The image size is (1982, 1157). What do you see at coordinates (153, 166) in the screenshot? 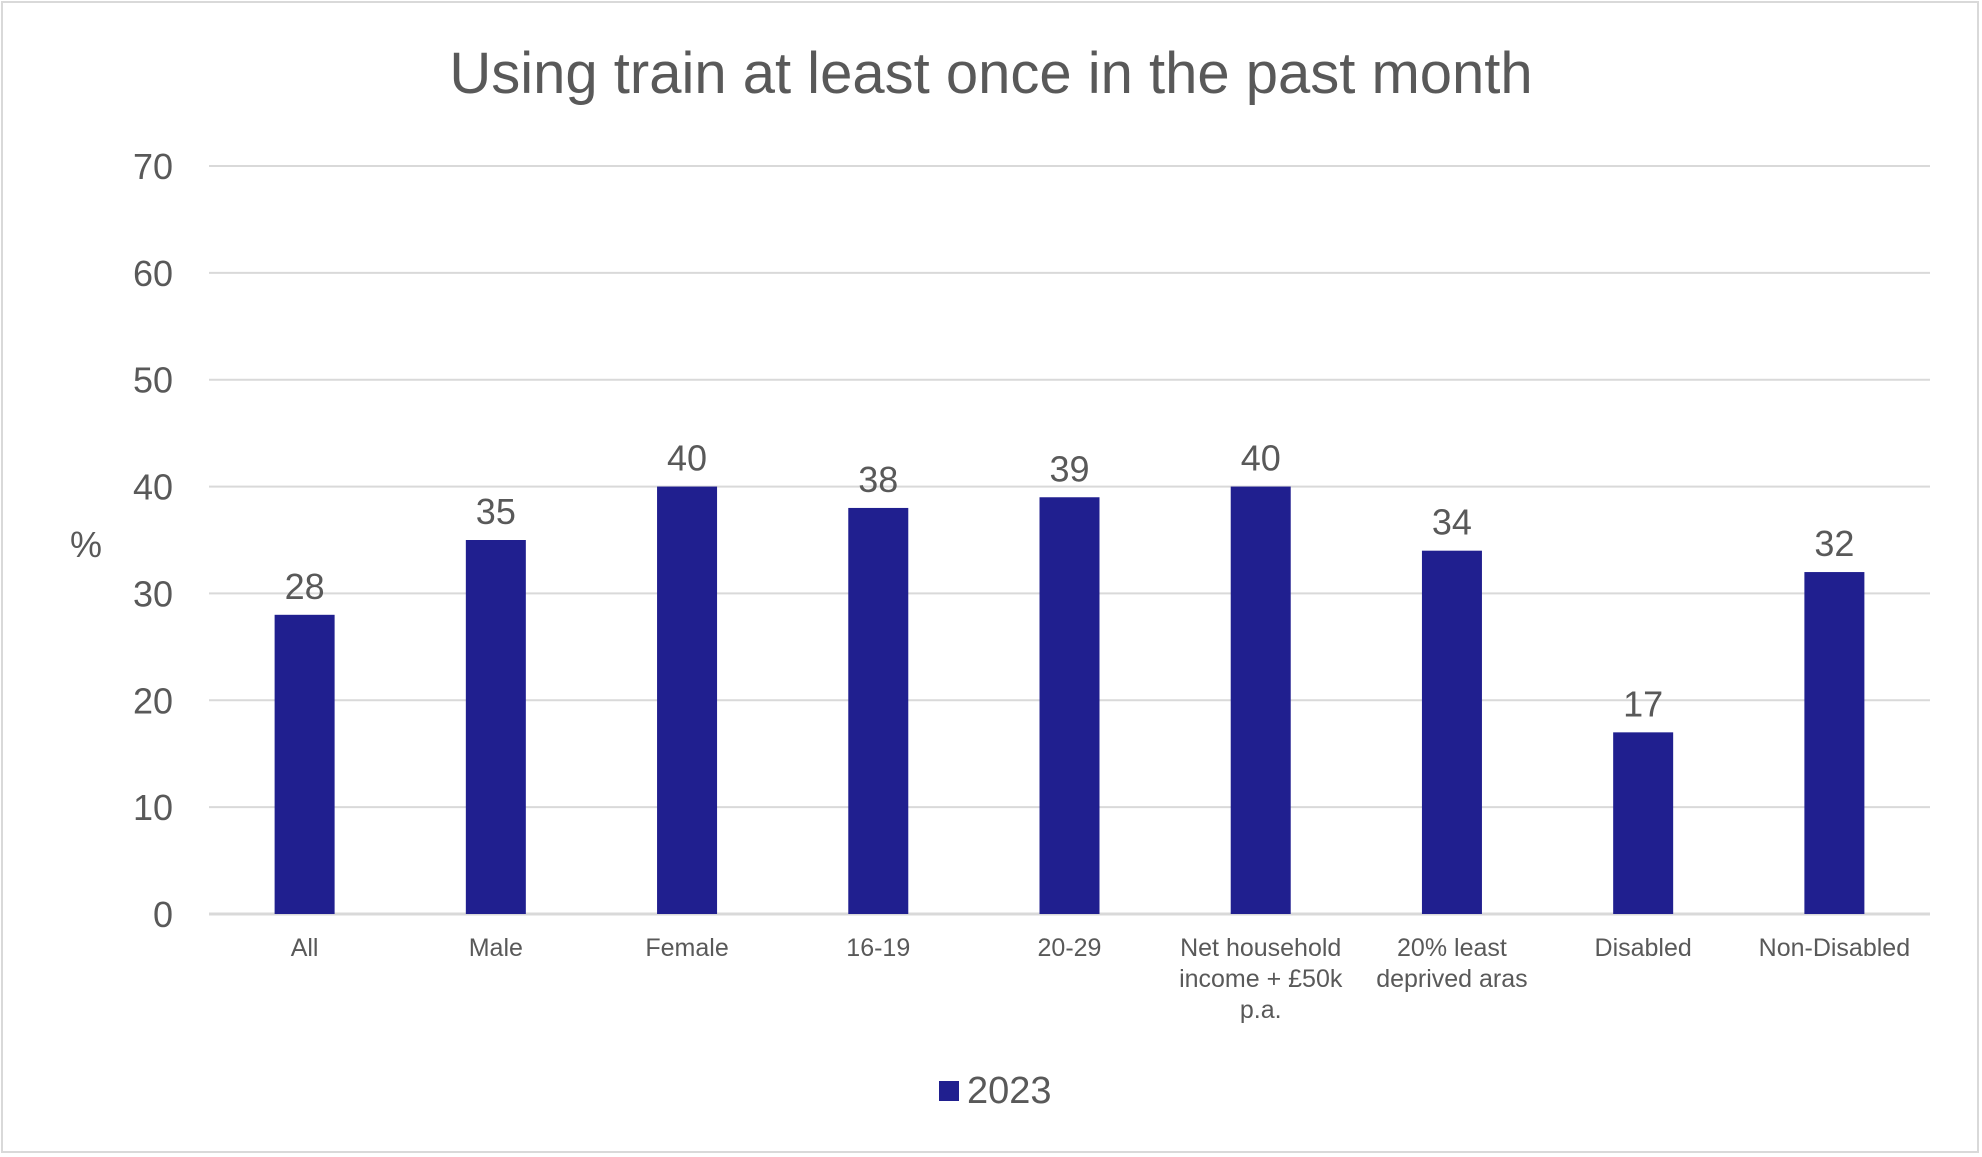
I see `y-tick-label: 70` at bounding box center [153, 166].